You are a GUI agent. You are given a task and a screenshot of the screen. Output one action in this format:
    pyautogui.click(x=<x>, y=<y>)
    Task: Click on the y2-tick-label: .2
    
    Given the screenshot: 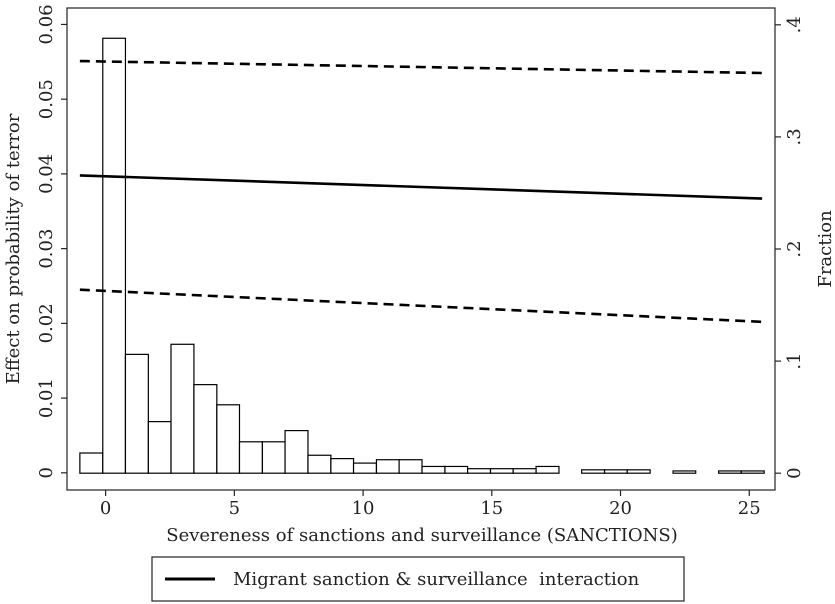 What is the action you would take?
    pyautogui.click(x=794, y=248)
    